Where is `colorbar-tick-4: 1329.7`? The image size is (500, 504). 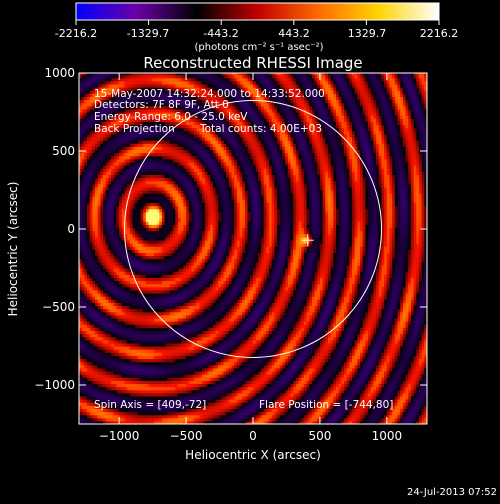 colorbar-tick-4: 1329.7 is located at coordinates (367, 33).